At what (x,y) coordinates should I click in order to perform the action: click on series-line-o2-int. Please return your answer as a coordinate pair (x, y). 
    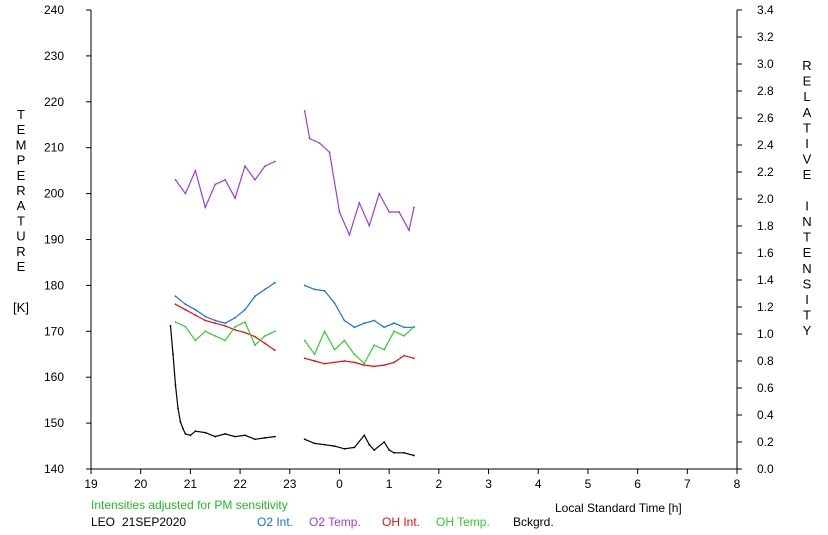
    Looking at the image, I should click on (225, 303).